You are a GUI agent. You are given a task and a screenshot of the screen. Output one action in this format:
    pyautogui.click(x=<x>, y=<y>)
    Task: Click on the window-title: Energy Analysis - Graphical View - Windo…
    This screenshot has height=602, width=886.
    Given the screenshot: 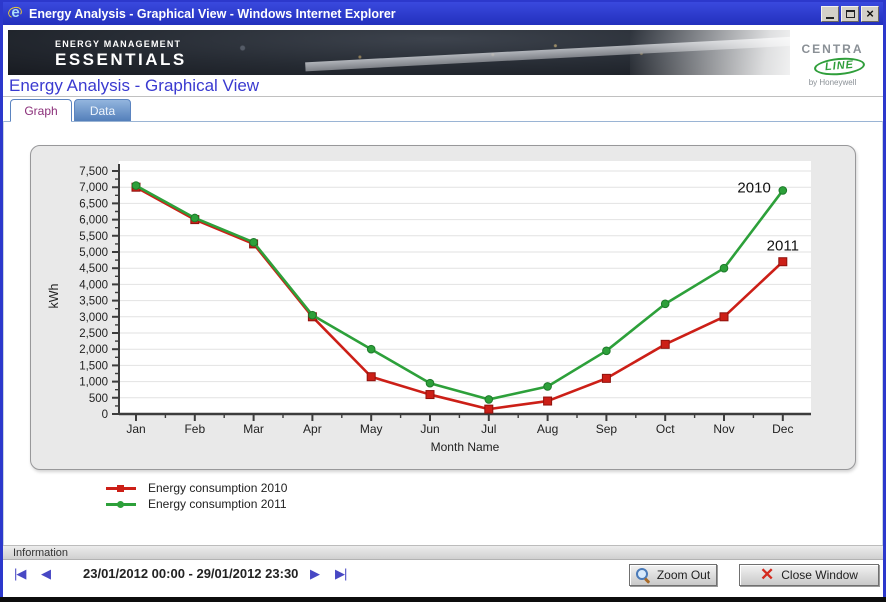 What is the action you would take?
    pyautogui.click(x=212, y=13)
    